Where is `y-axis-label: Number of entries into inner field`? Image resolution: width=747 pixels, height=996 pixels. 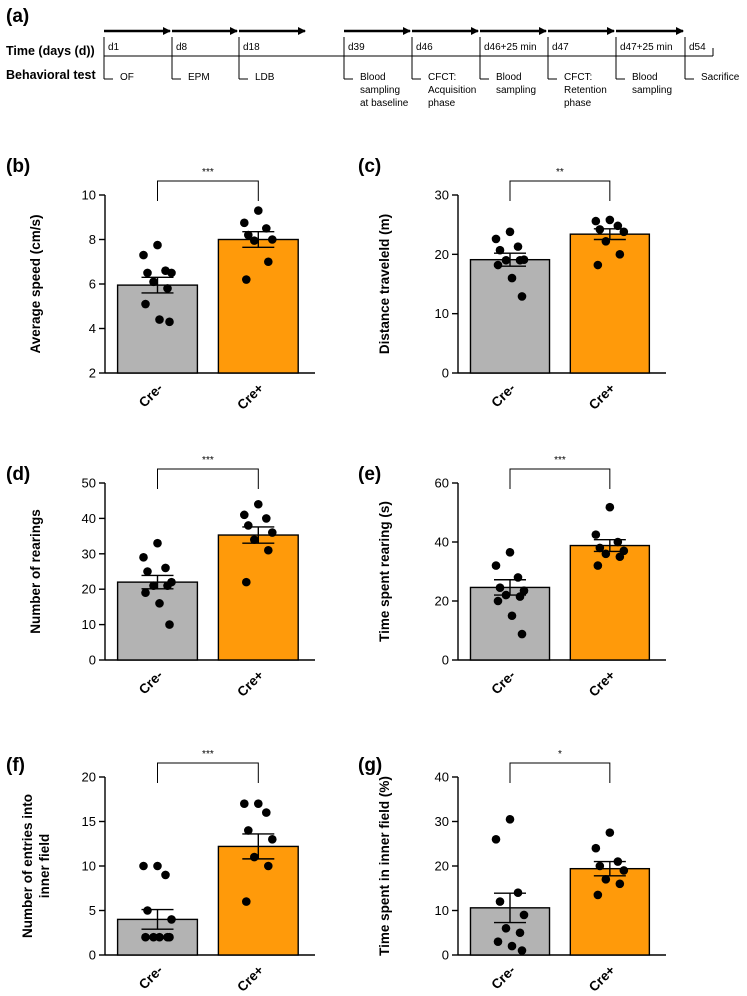
y-axis-label: Number of entries into inner field is located at coordinates (36, 866).